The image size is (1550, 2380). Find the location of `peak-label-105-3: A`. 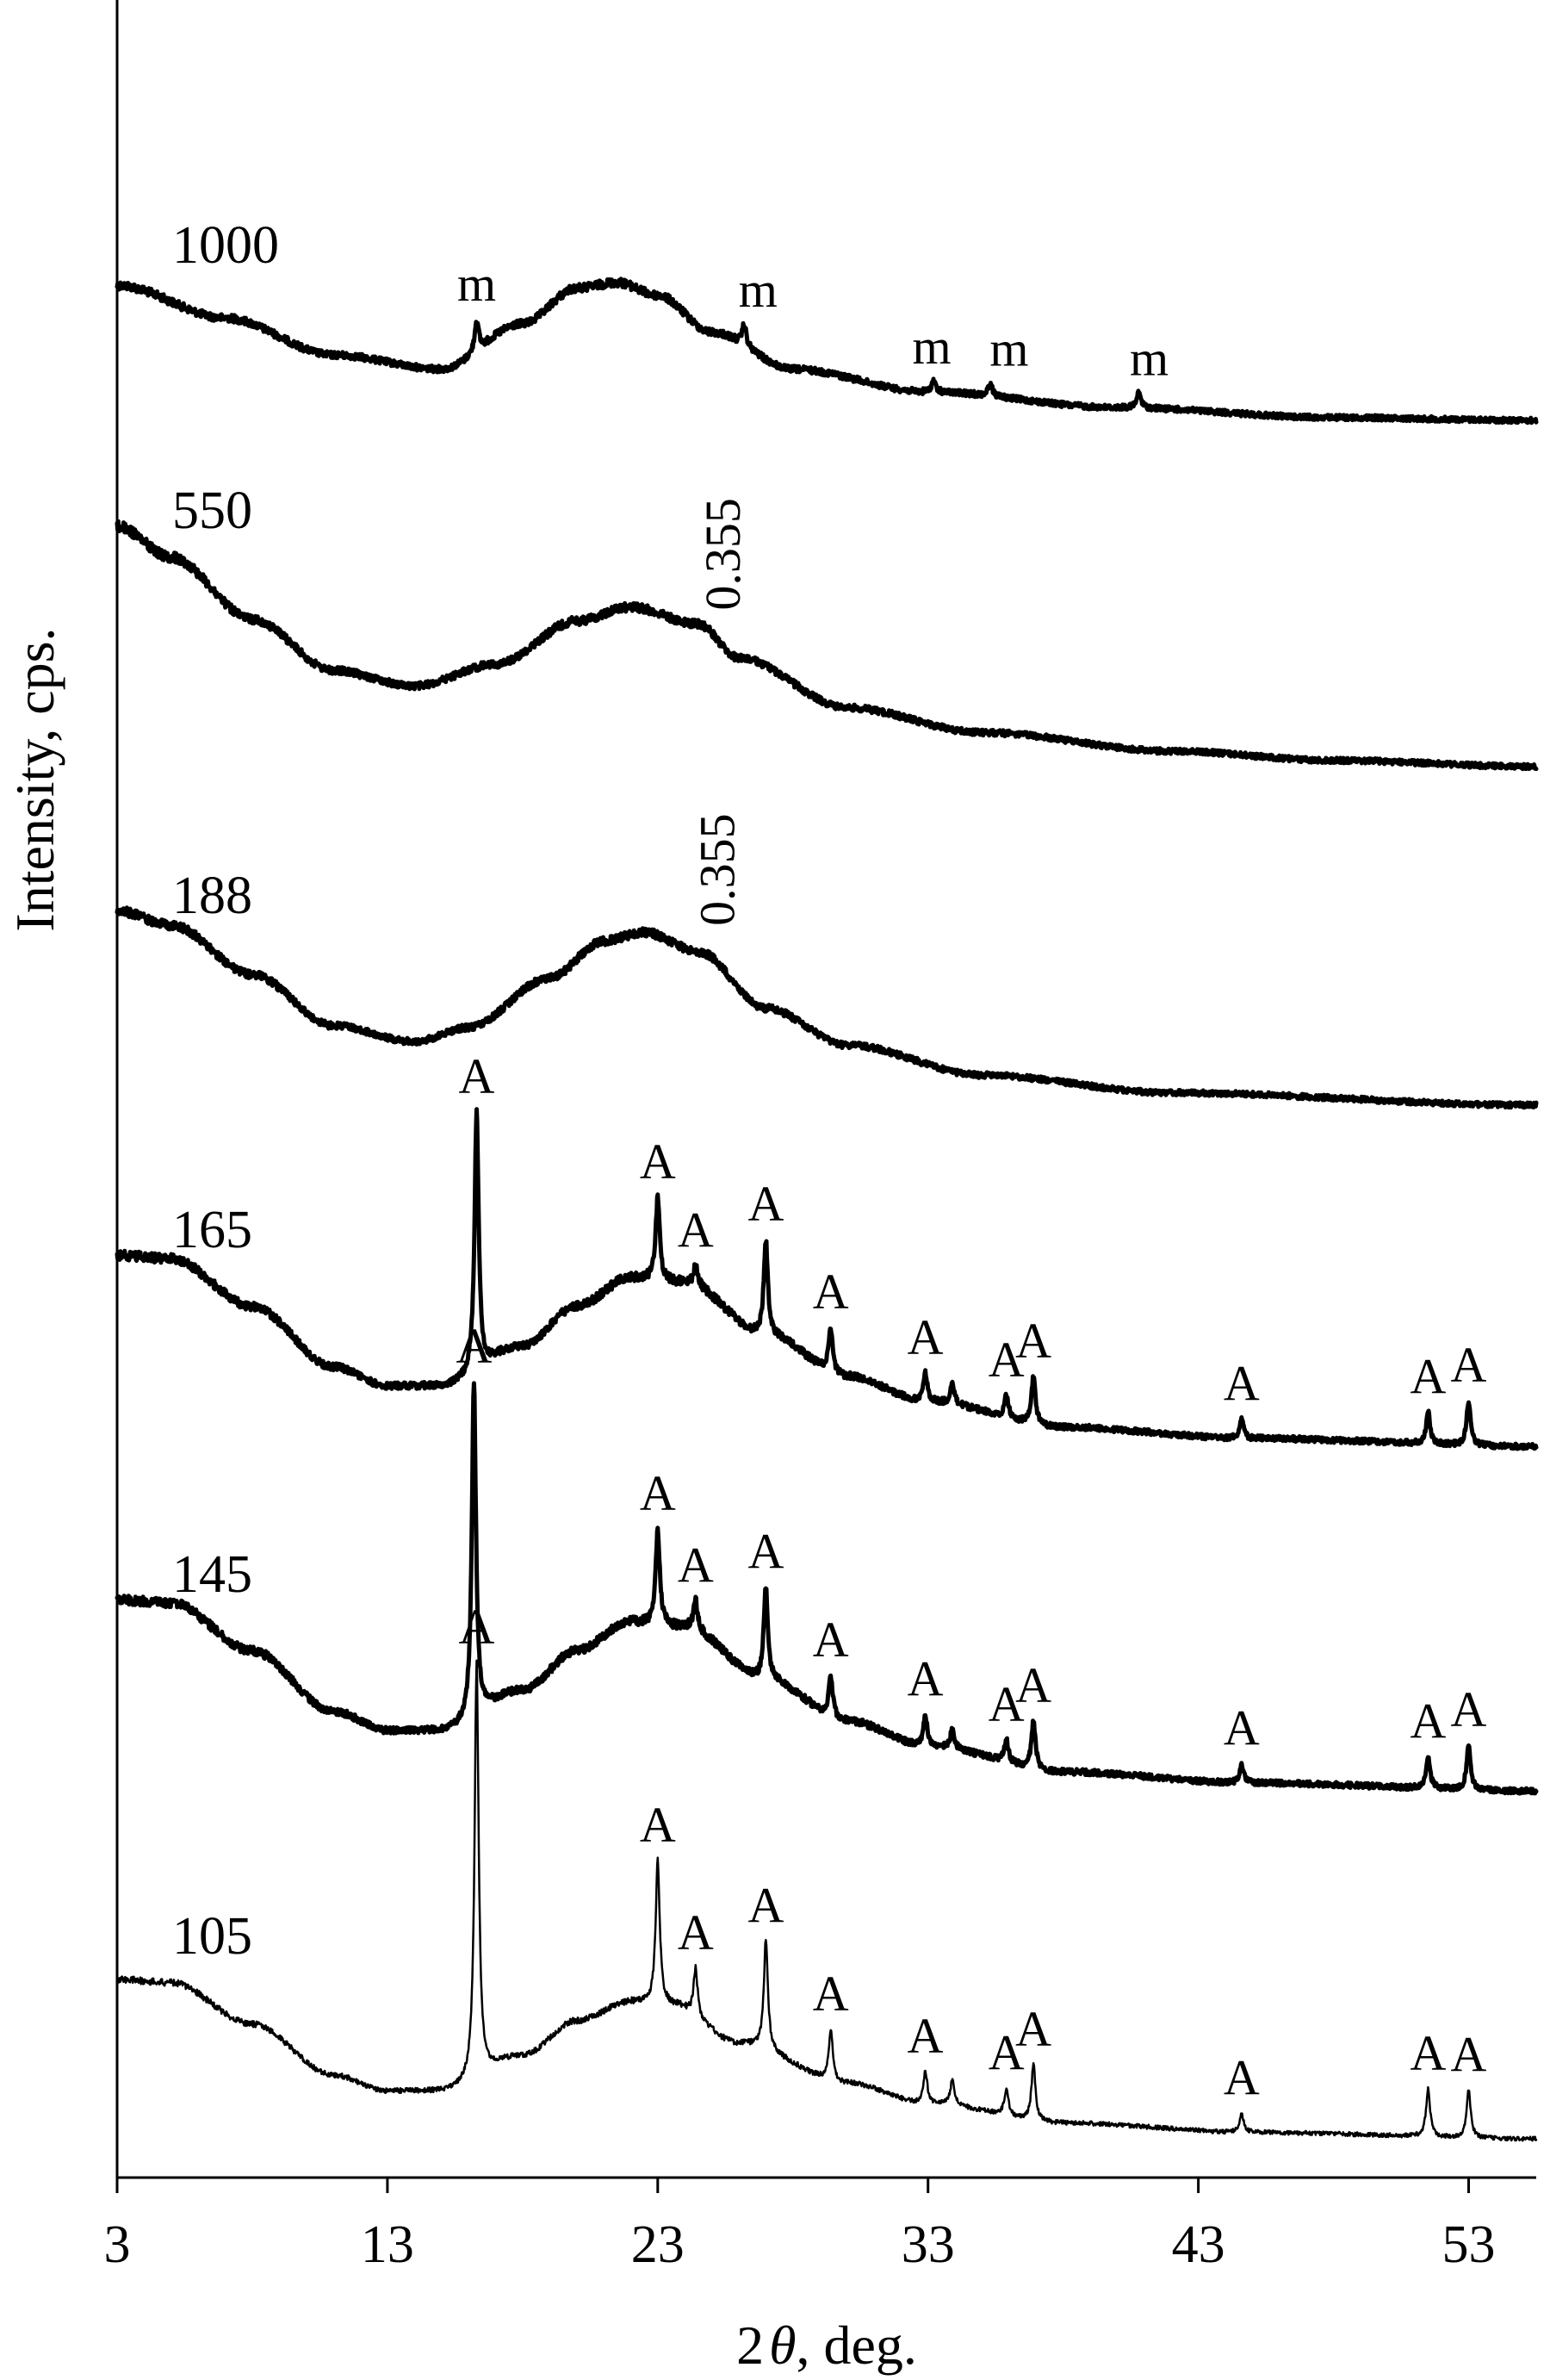

peak-label-105-3: A is located at coordinates (766, 1905).